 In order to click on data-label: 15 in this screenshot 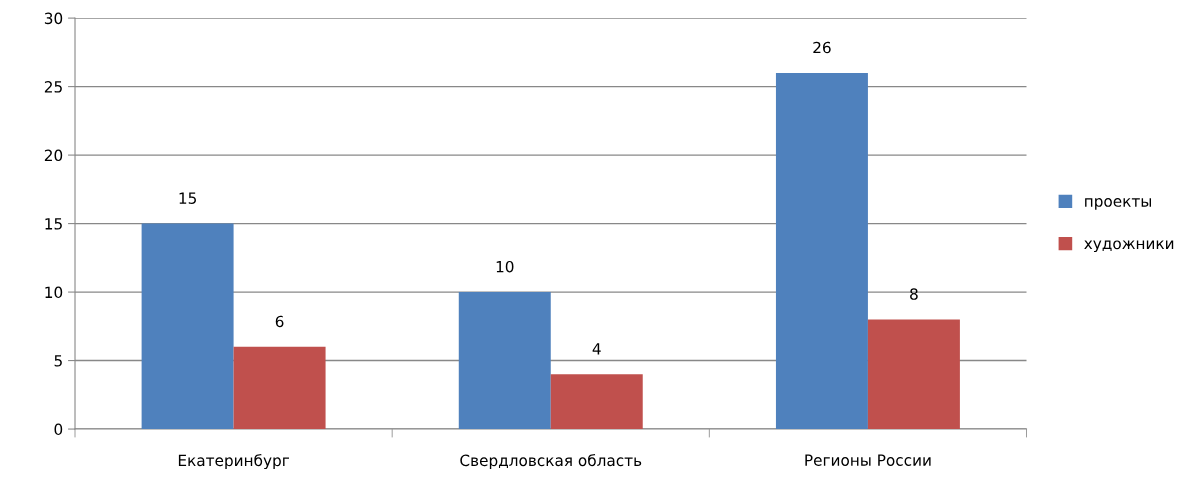, I will do `click(187, 198)`.